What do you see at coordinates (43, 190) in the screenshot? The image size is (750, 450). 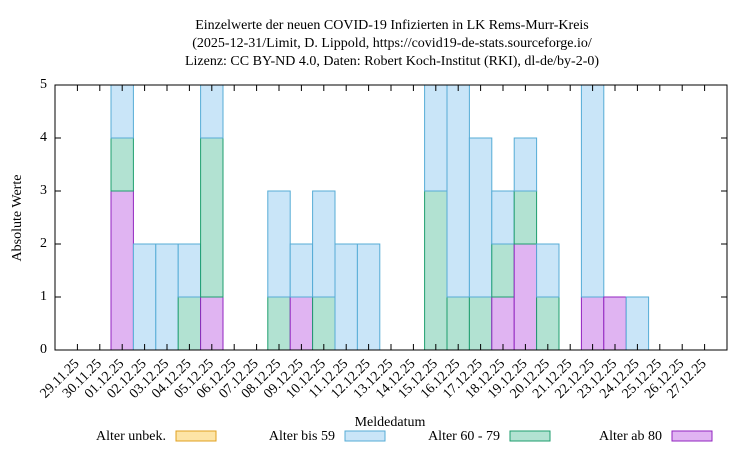 I see `y-tick-label: 3` at bounding box center [43, 190].